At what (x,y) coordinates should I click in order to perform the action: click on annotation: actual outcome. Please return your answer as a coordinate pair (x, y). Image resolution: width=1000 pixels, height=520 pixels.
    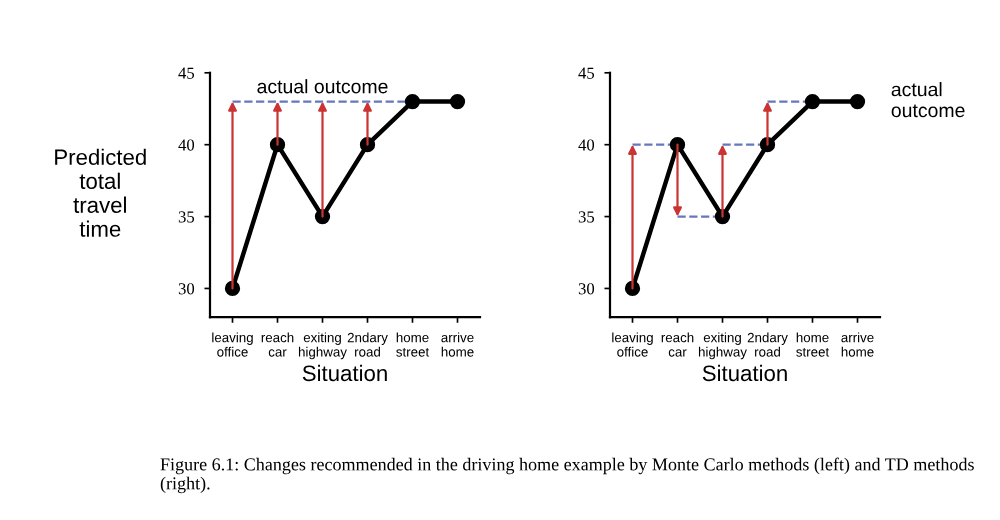
    Looking at the image, I should click on (928, 100).